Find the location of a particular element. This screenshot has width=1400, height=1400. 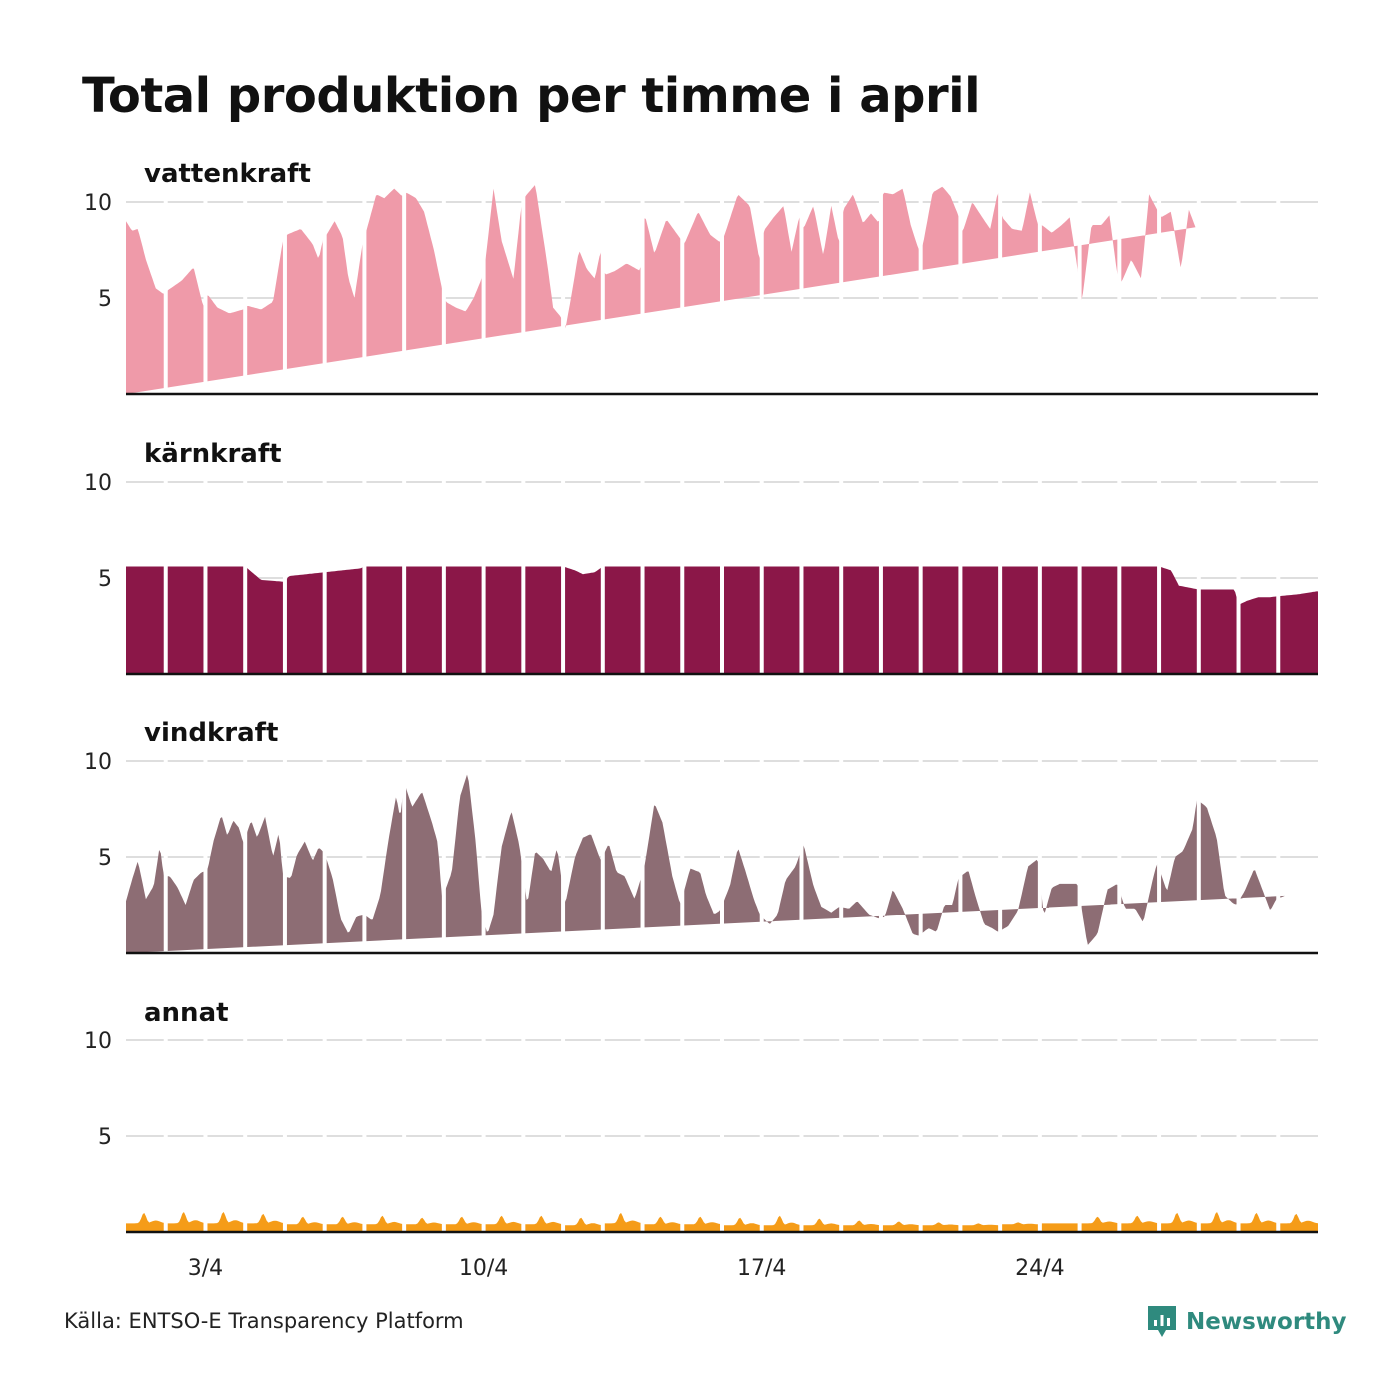

area-vattenkraft is located at coordinates (661, 289).